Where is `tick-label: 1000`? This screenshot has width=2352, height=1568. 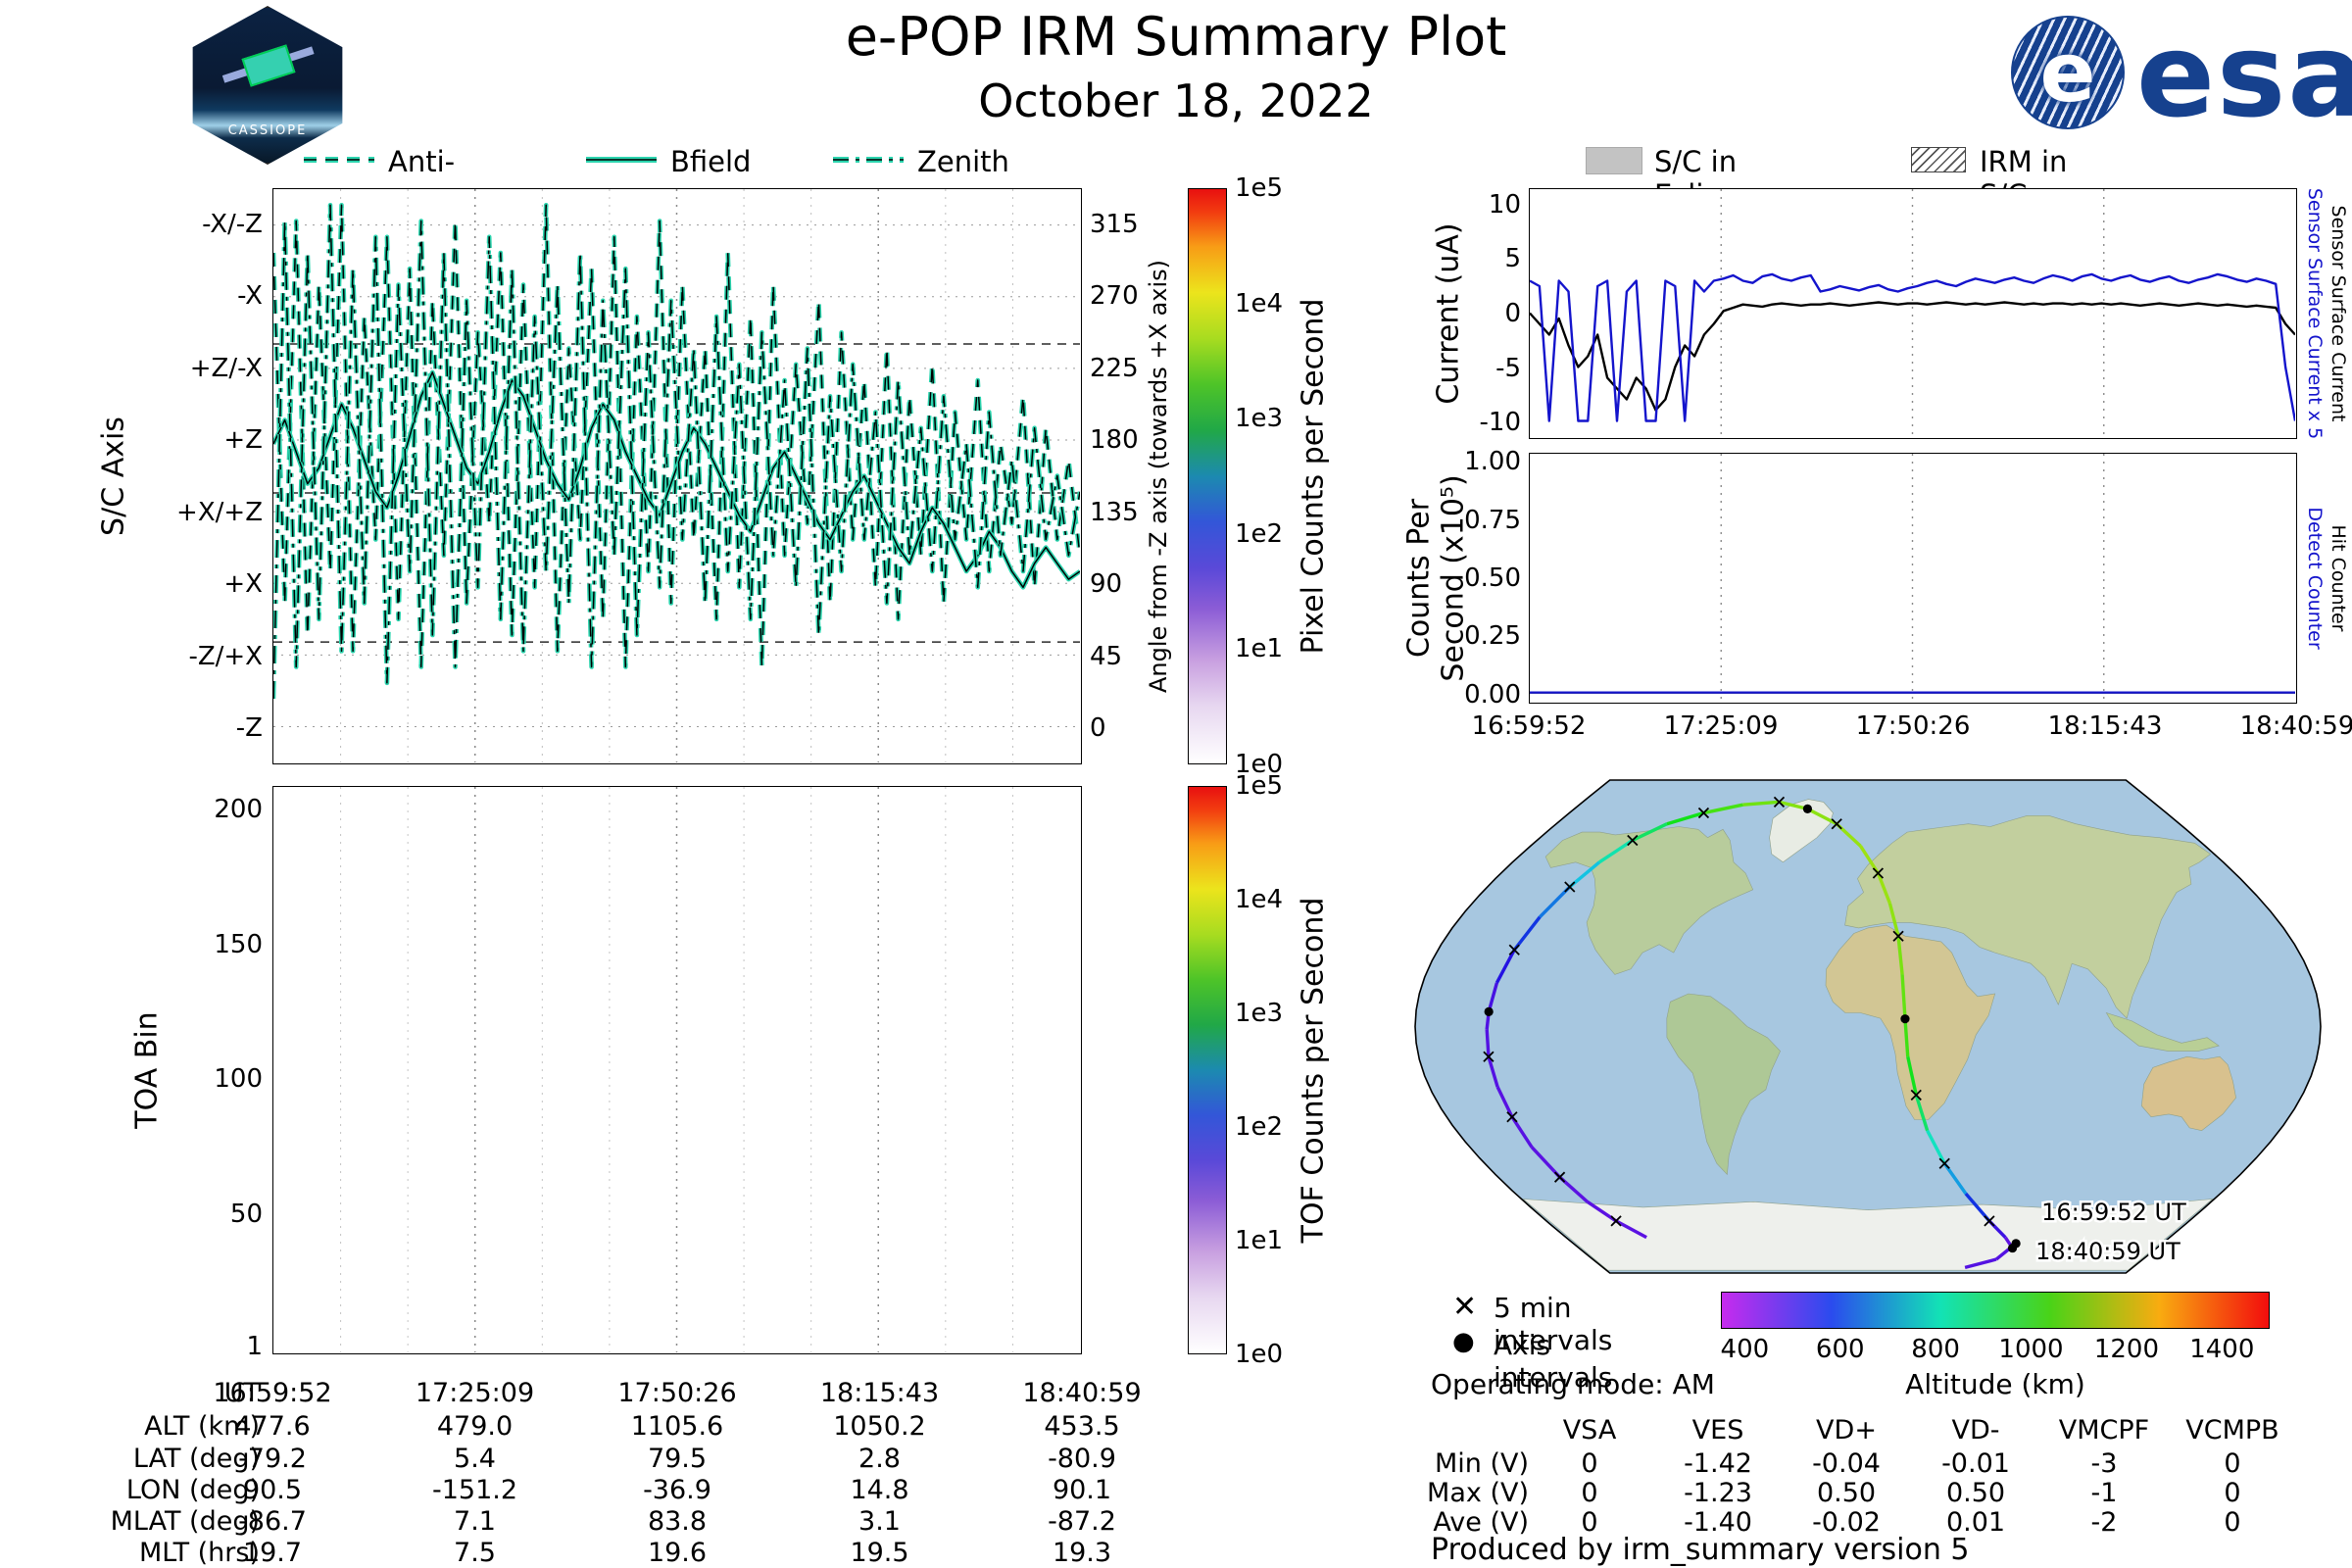
tick-label: 1000 is located at coordinates (2031, 1349).